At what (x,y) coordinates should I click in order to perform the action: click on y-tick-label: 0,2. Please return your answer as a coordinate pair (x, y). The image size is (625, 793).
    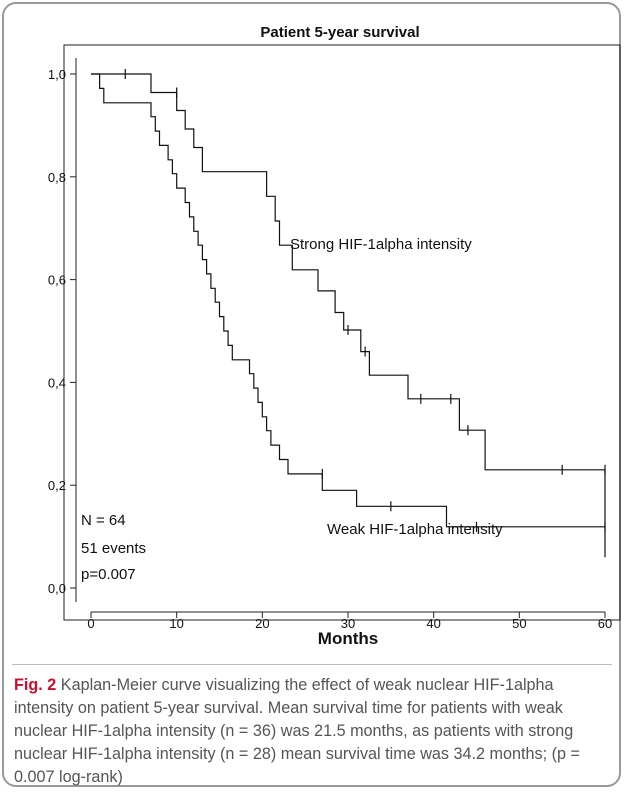
    Looking at the image, I should click on (57, 485).